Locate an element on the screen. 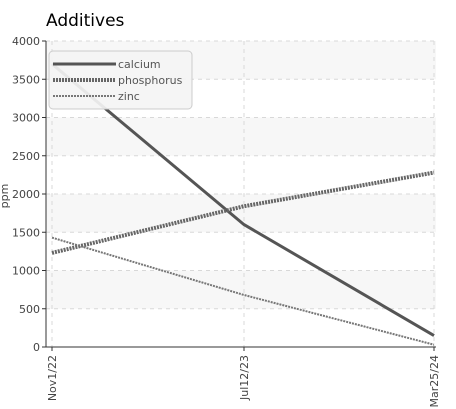  x-tick-label: Nov1/22 is located at coordinates (52, 378).